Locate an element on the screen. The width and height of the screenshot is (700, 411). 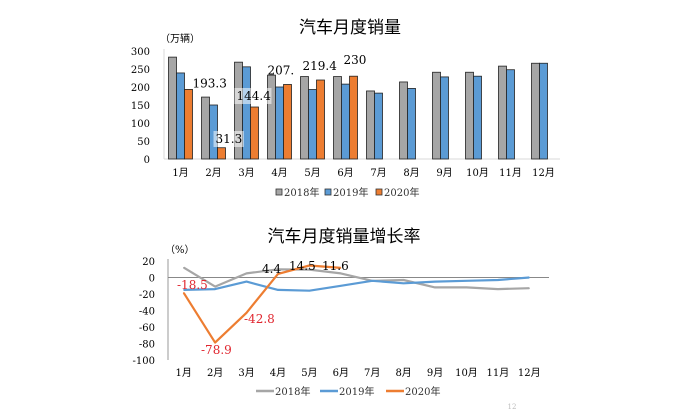
line-y-tick-label: -80 is located at coordinates (147, 345).